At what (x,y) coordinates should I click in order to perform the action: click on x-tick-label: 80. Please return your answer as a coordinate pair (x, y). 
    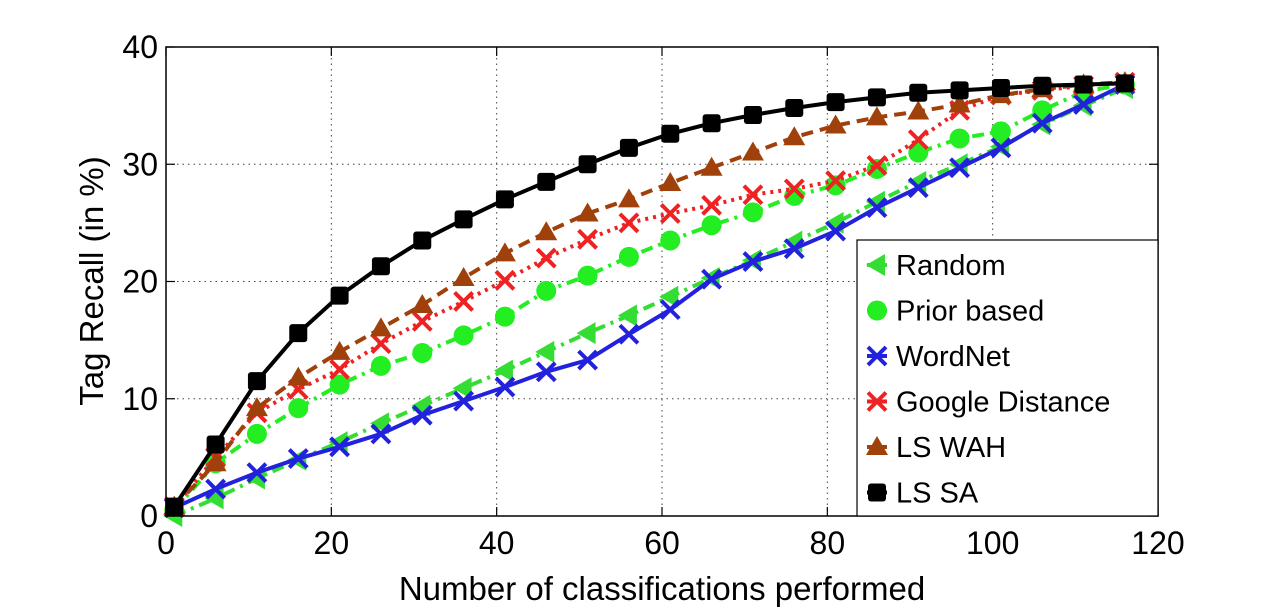
    Looking at the image, I should click on (828, 543).